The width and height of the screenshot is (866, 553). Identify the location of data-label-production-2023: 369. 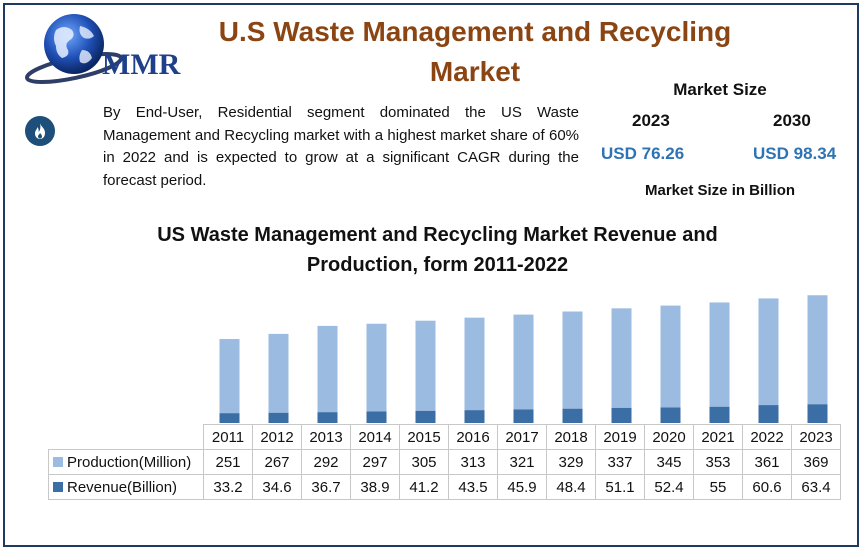
(816, 462).